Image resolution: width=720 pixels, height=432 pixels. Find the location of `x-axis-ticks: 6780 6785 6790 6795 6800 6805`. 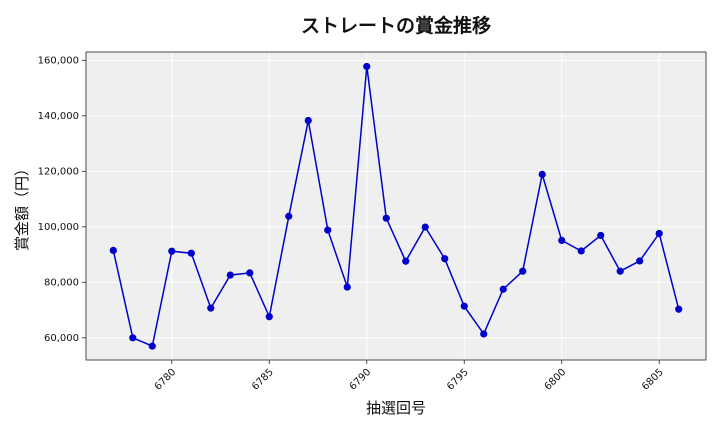

x-axis-ticks: 6780 6785 6790 6795 6800 6805 is located at coordinates (409, 376).